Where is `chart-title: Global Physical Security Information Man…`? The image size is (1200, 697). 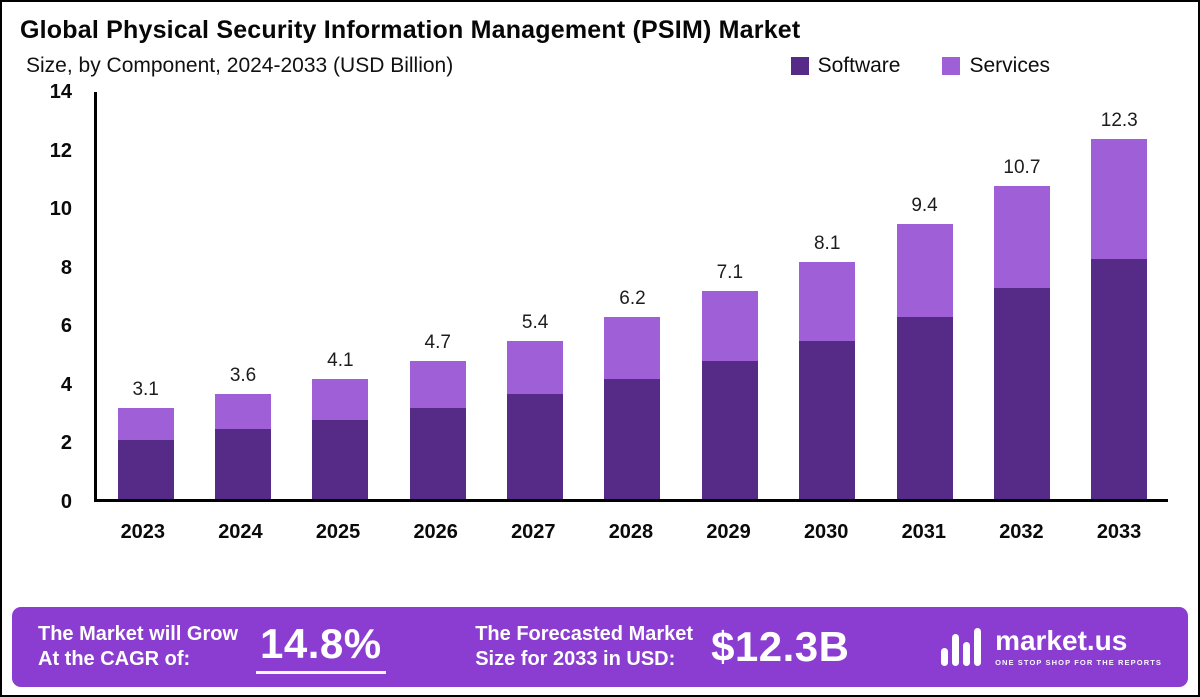 chart-title: Global Physical Security Information Man… is located at coordinates (410, 30).